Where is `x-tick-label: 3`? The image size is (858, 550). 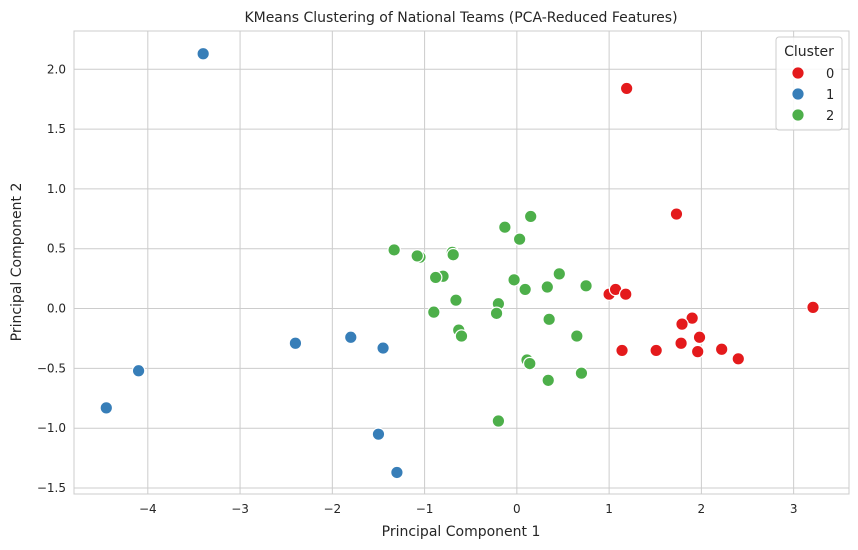 x-tick-label: 3 is located at coordinates (794, 509).